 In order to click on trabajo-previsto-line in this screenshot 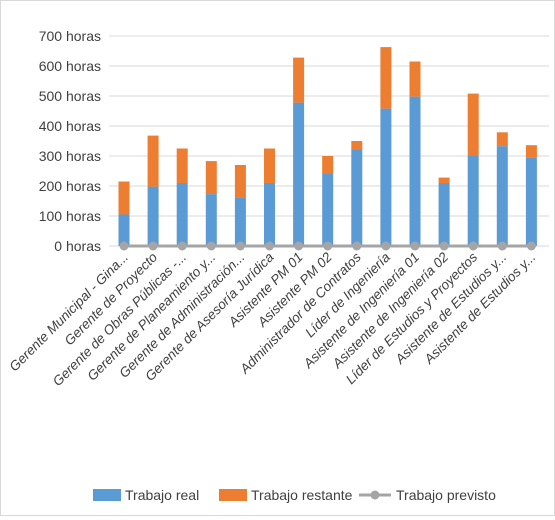, I will do `click(327, 246)`.